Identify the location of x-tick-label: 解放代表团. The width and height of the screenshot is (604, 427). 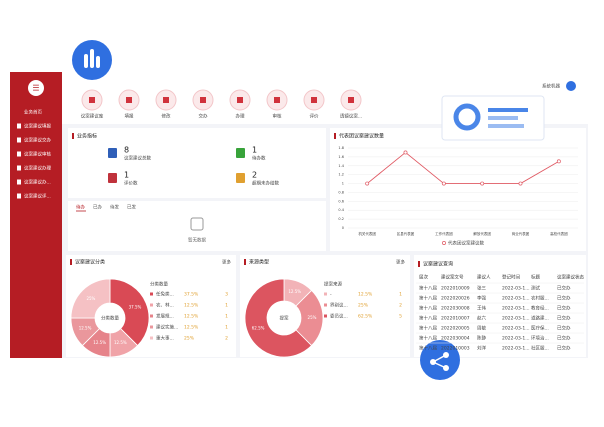
(482, 233).